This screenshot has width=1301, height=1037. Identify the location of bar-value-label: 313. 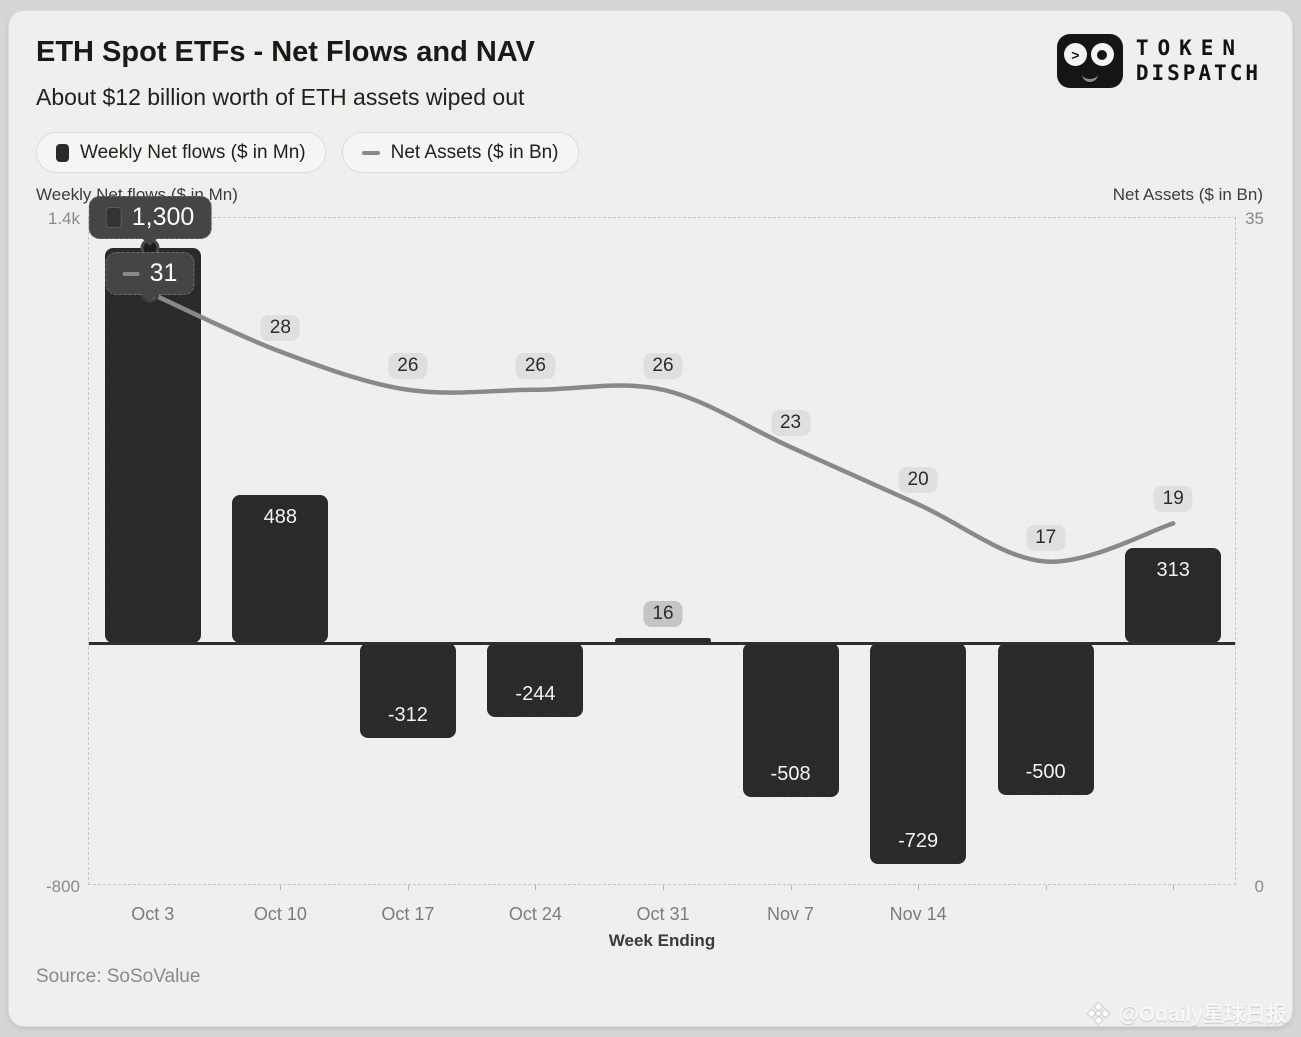
(1173, 570).